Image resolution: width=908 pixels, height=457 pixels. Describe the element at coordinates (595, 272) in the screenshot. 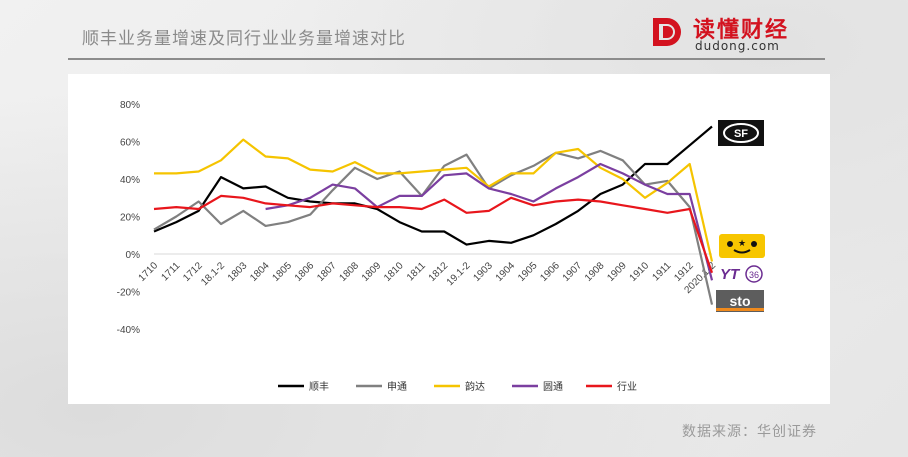

I see `x-tick-label: 1908` at that location.